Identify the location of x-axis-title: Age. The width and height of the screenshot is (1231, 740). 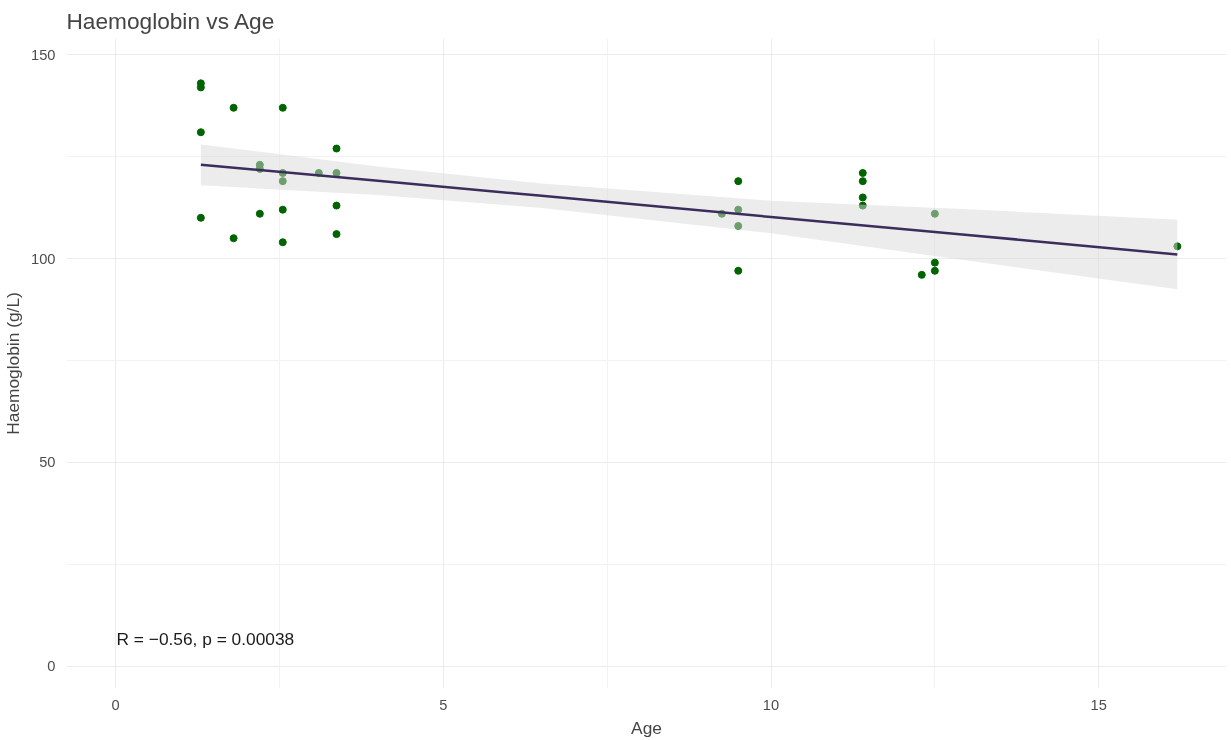
(646, 727).